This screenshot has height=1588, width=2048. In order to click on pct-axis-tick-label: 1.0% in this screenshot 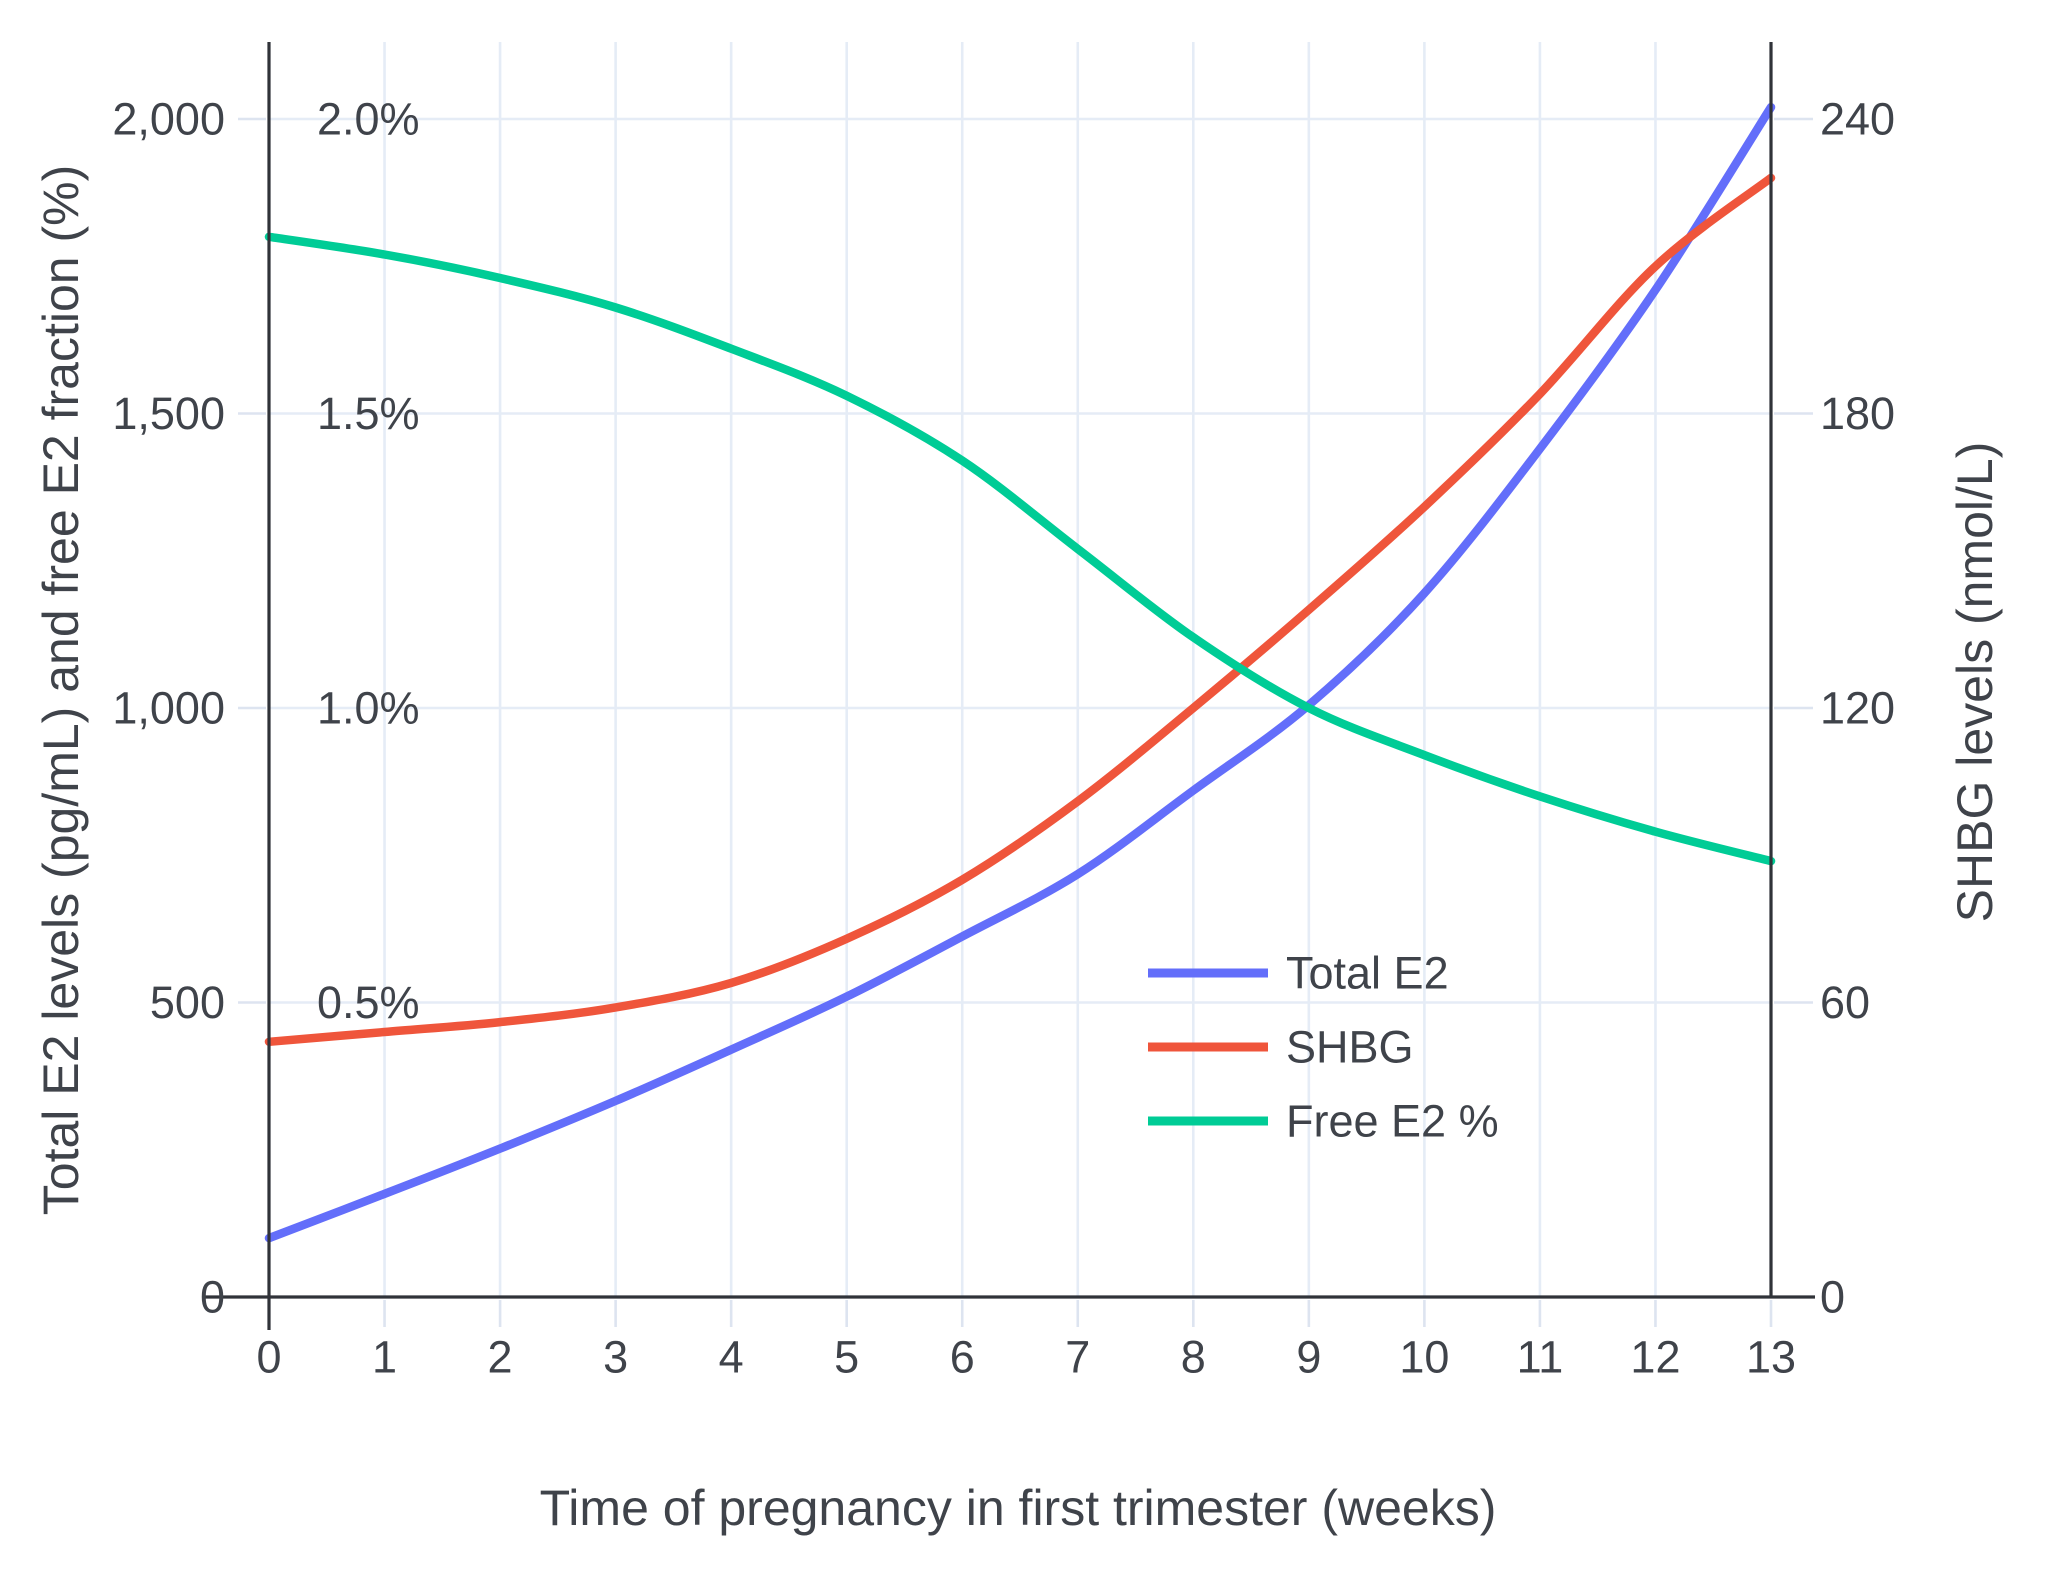, I will do `click(368, 708)`.